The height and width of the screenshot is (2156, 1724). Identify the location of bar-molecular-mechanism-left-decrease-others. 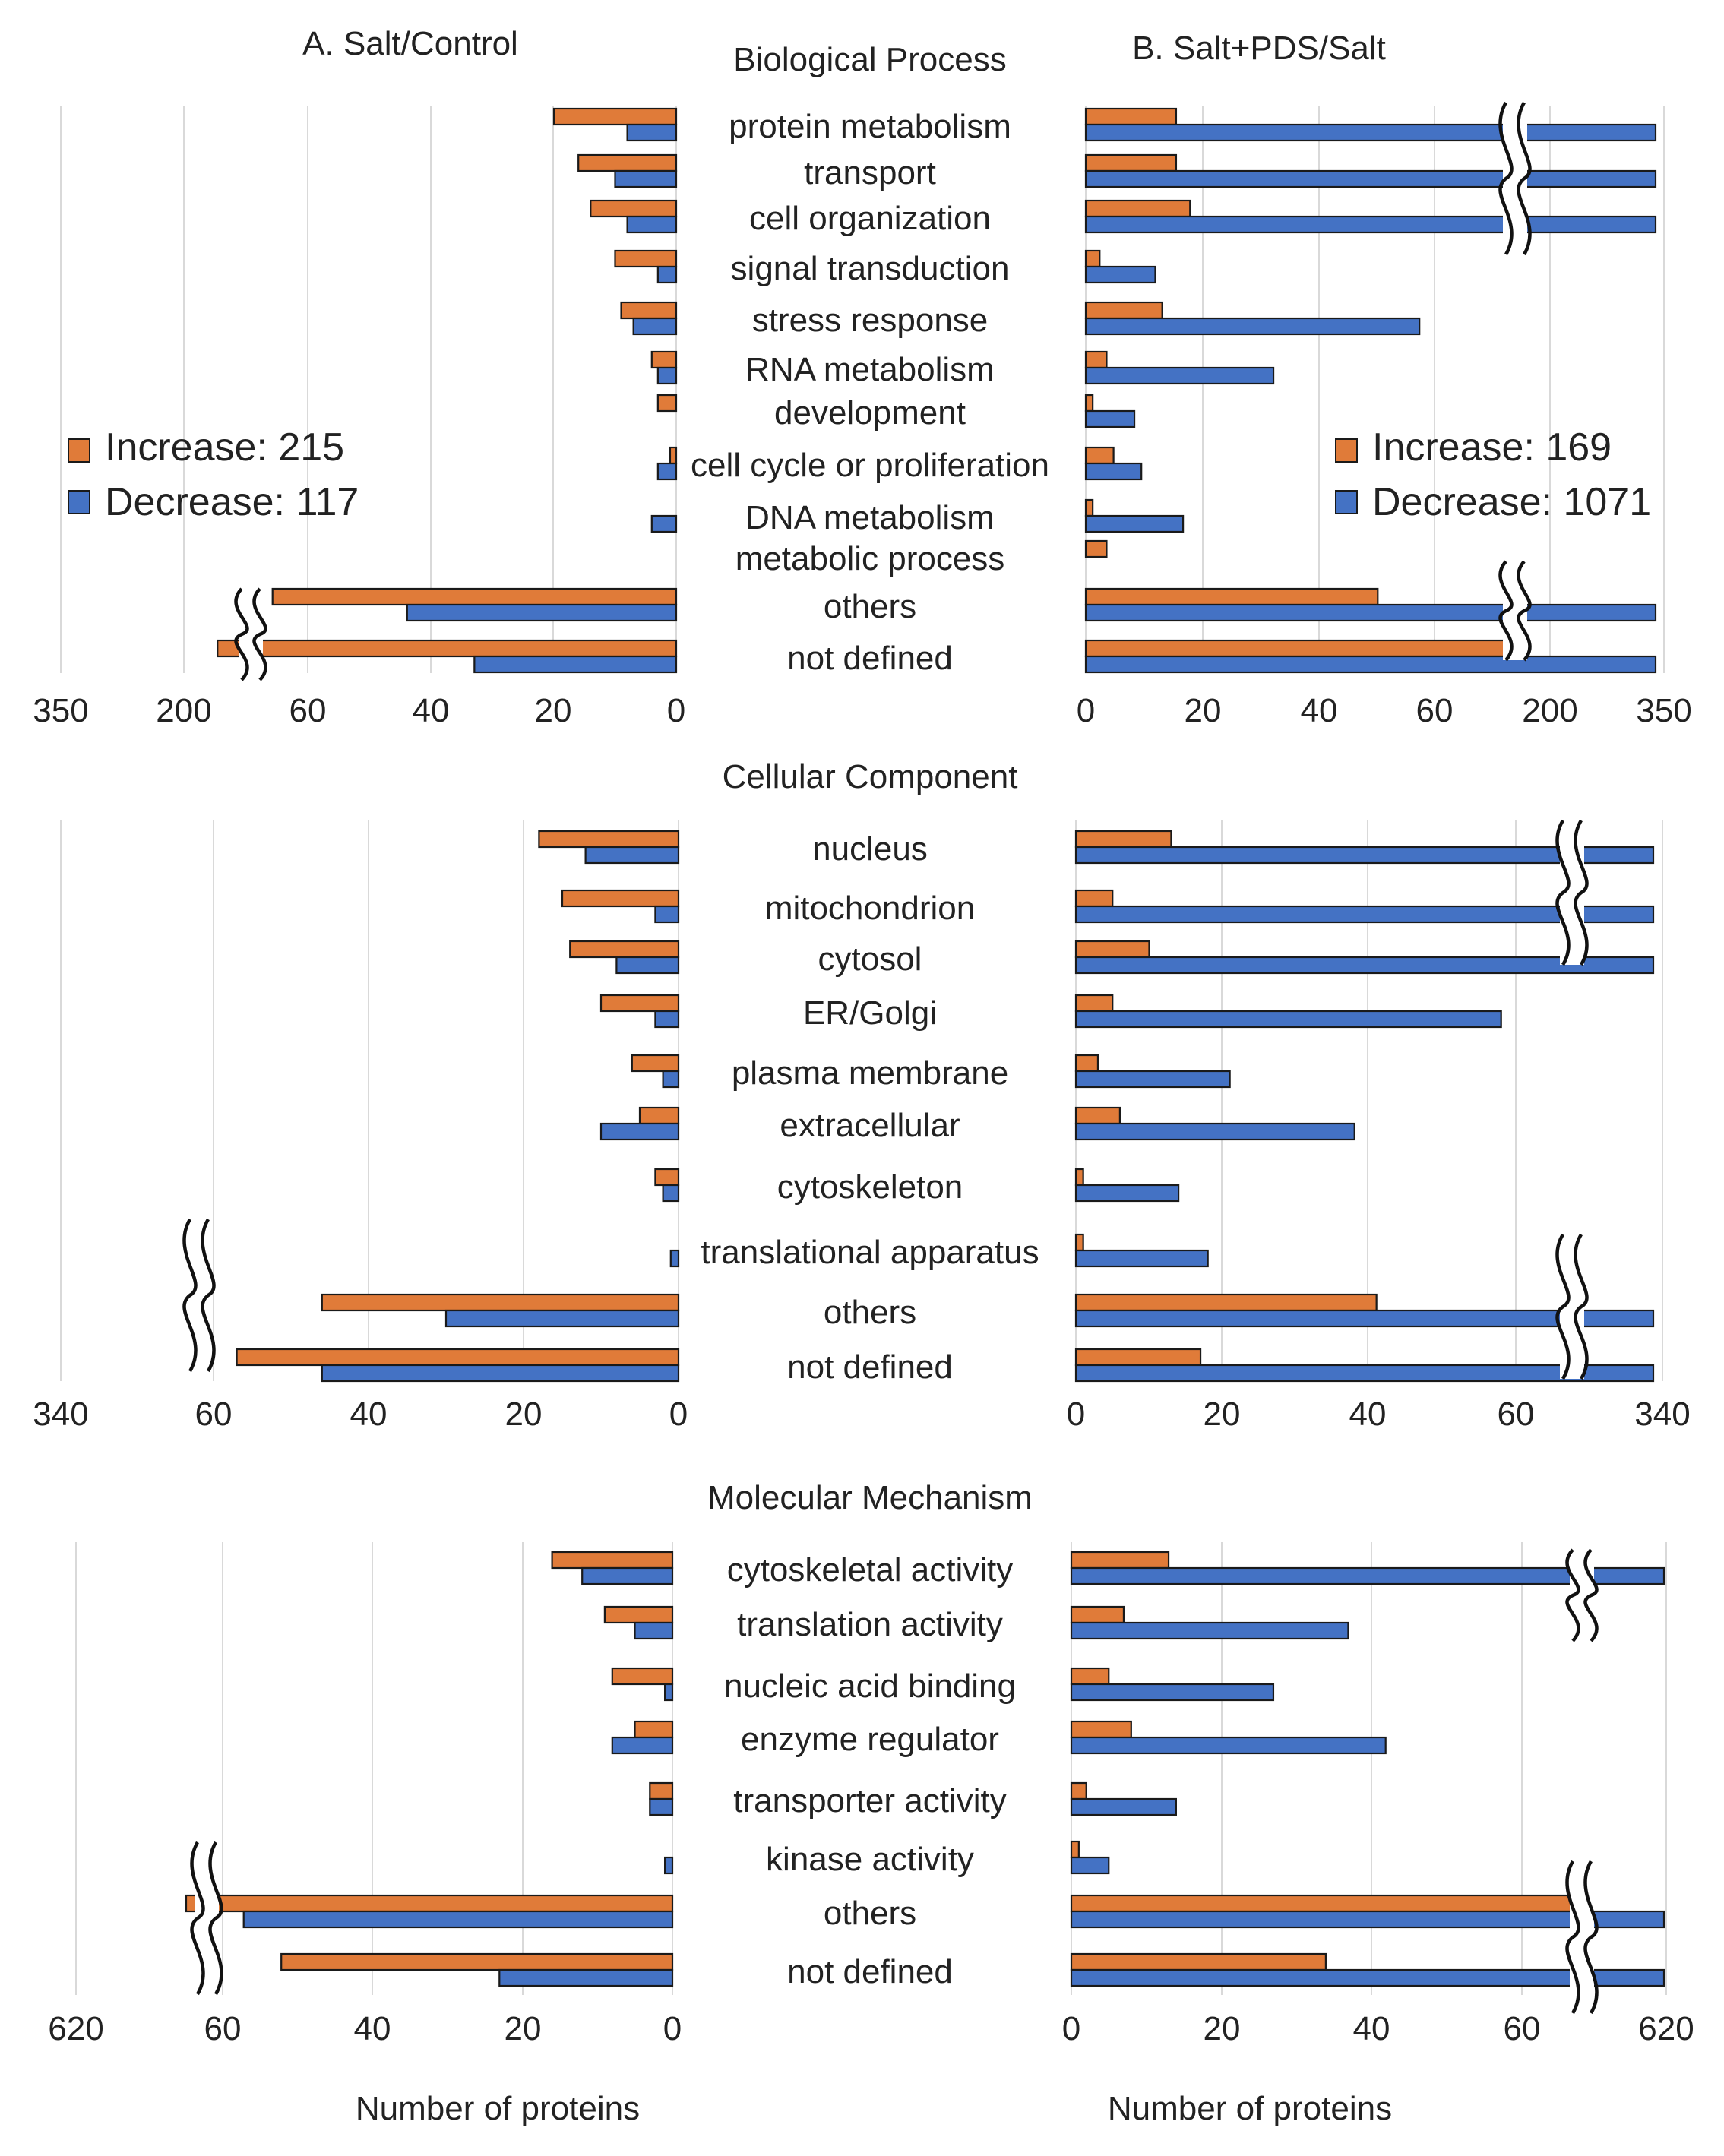
(458, 1920).